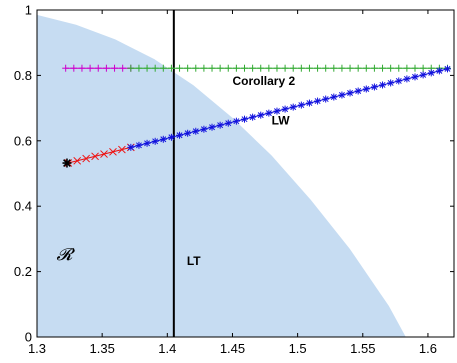 The width and height of the screenshot is (457, 363). What do you see at coordinates (194, 261) in the screenshot?
I see `annotation-lt: LT` at bounding box center [194, 261].